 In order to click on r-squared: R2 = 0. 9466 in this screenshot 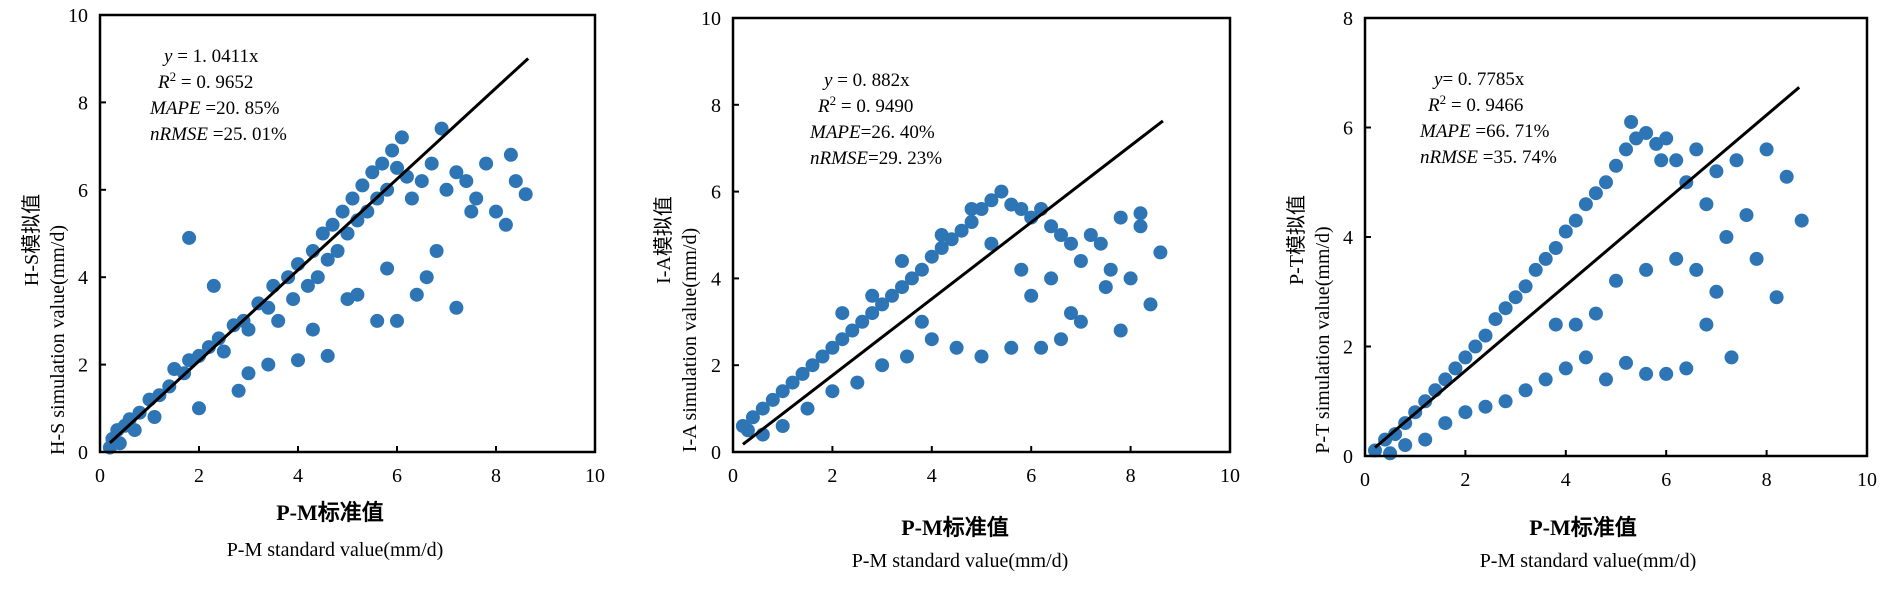, I will do `click(1475, 104)`.